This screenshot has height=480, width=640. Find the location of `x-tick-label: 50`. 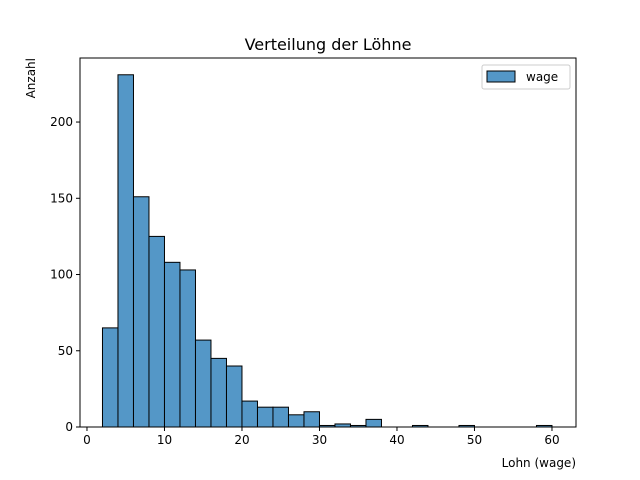

x-tick-label: 50 is located at coordinates (474, 440).